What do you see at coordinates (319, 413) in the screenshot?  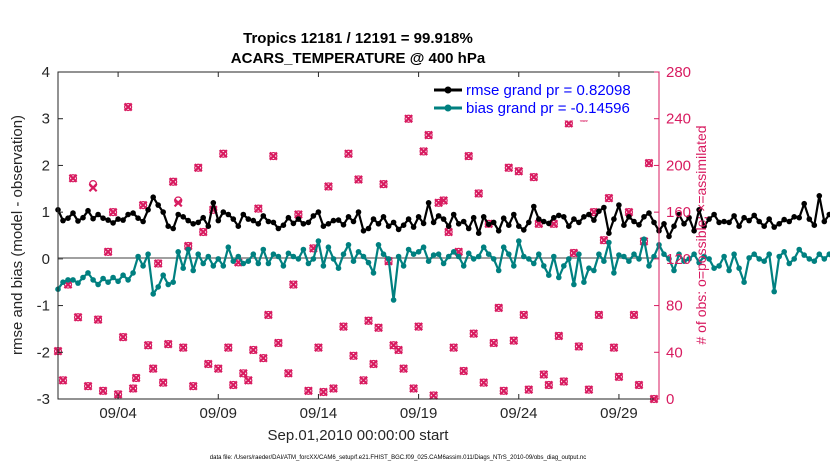 I see `x-axis-tick-label: 09/14` at bounding box center [319, 413].